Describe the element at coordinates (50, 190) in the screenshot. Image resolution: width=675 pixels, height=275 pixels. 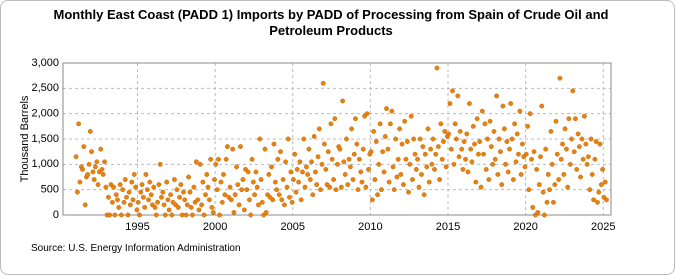
I see `y-tick-label: 500` at that location.